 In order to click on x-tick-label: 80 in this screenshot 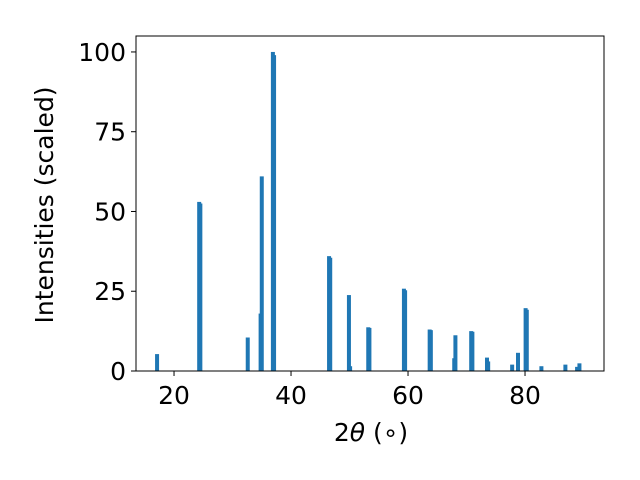, I will do `click(525, 395)`.